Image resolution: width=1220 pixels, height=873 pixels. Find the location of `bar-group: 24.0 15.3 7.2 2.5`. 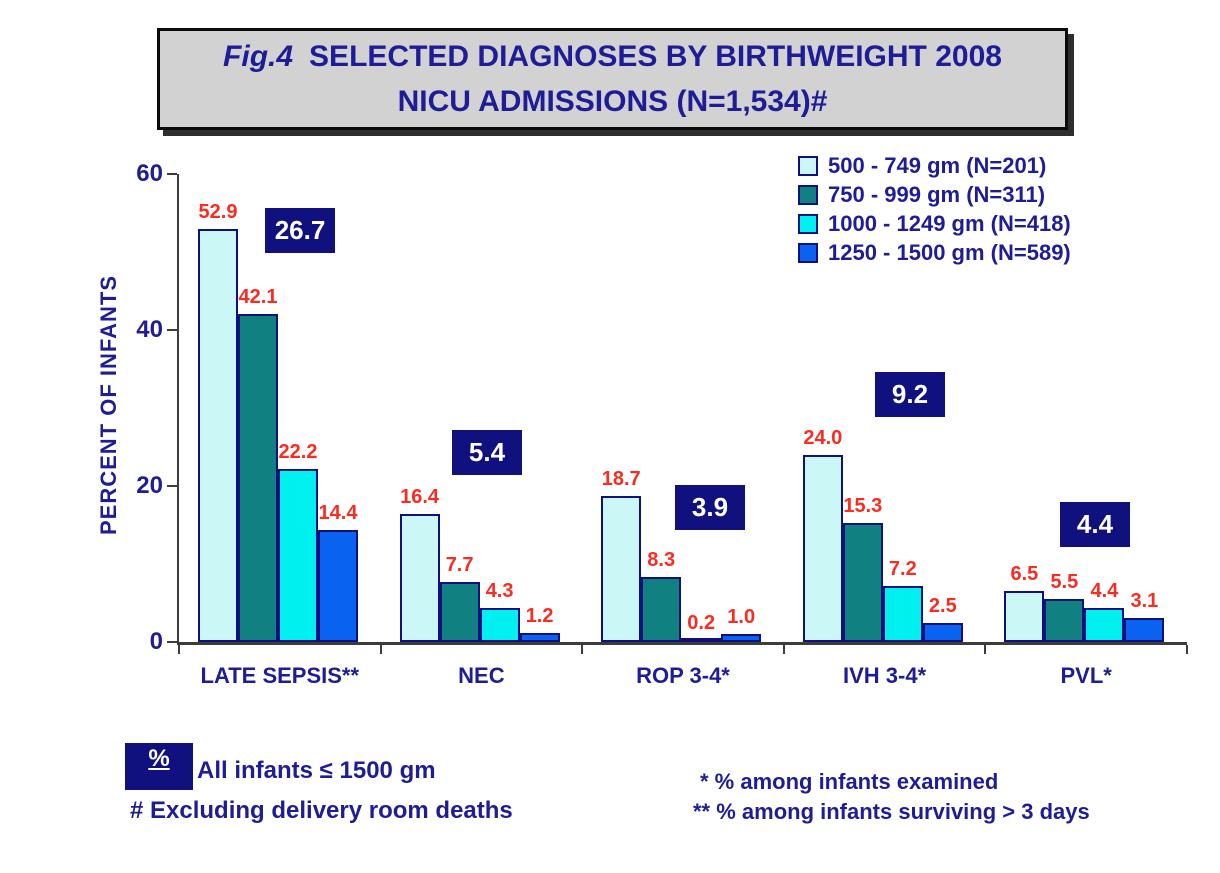

bar-group: 24.0 15.3 7.2 2.5 is located at coordinates (885, 408).